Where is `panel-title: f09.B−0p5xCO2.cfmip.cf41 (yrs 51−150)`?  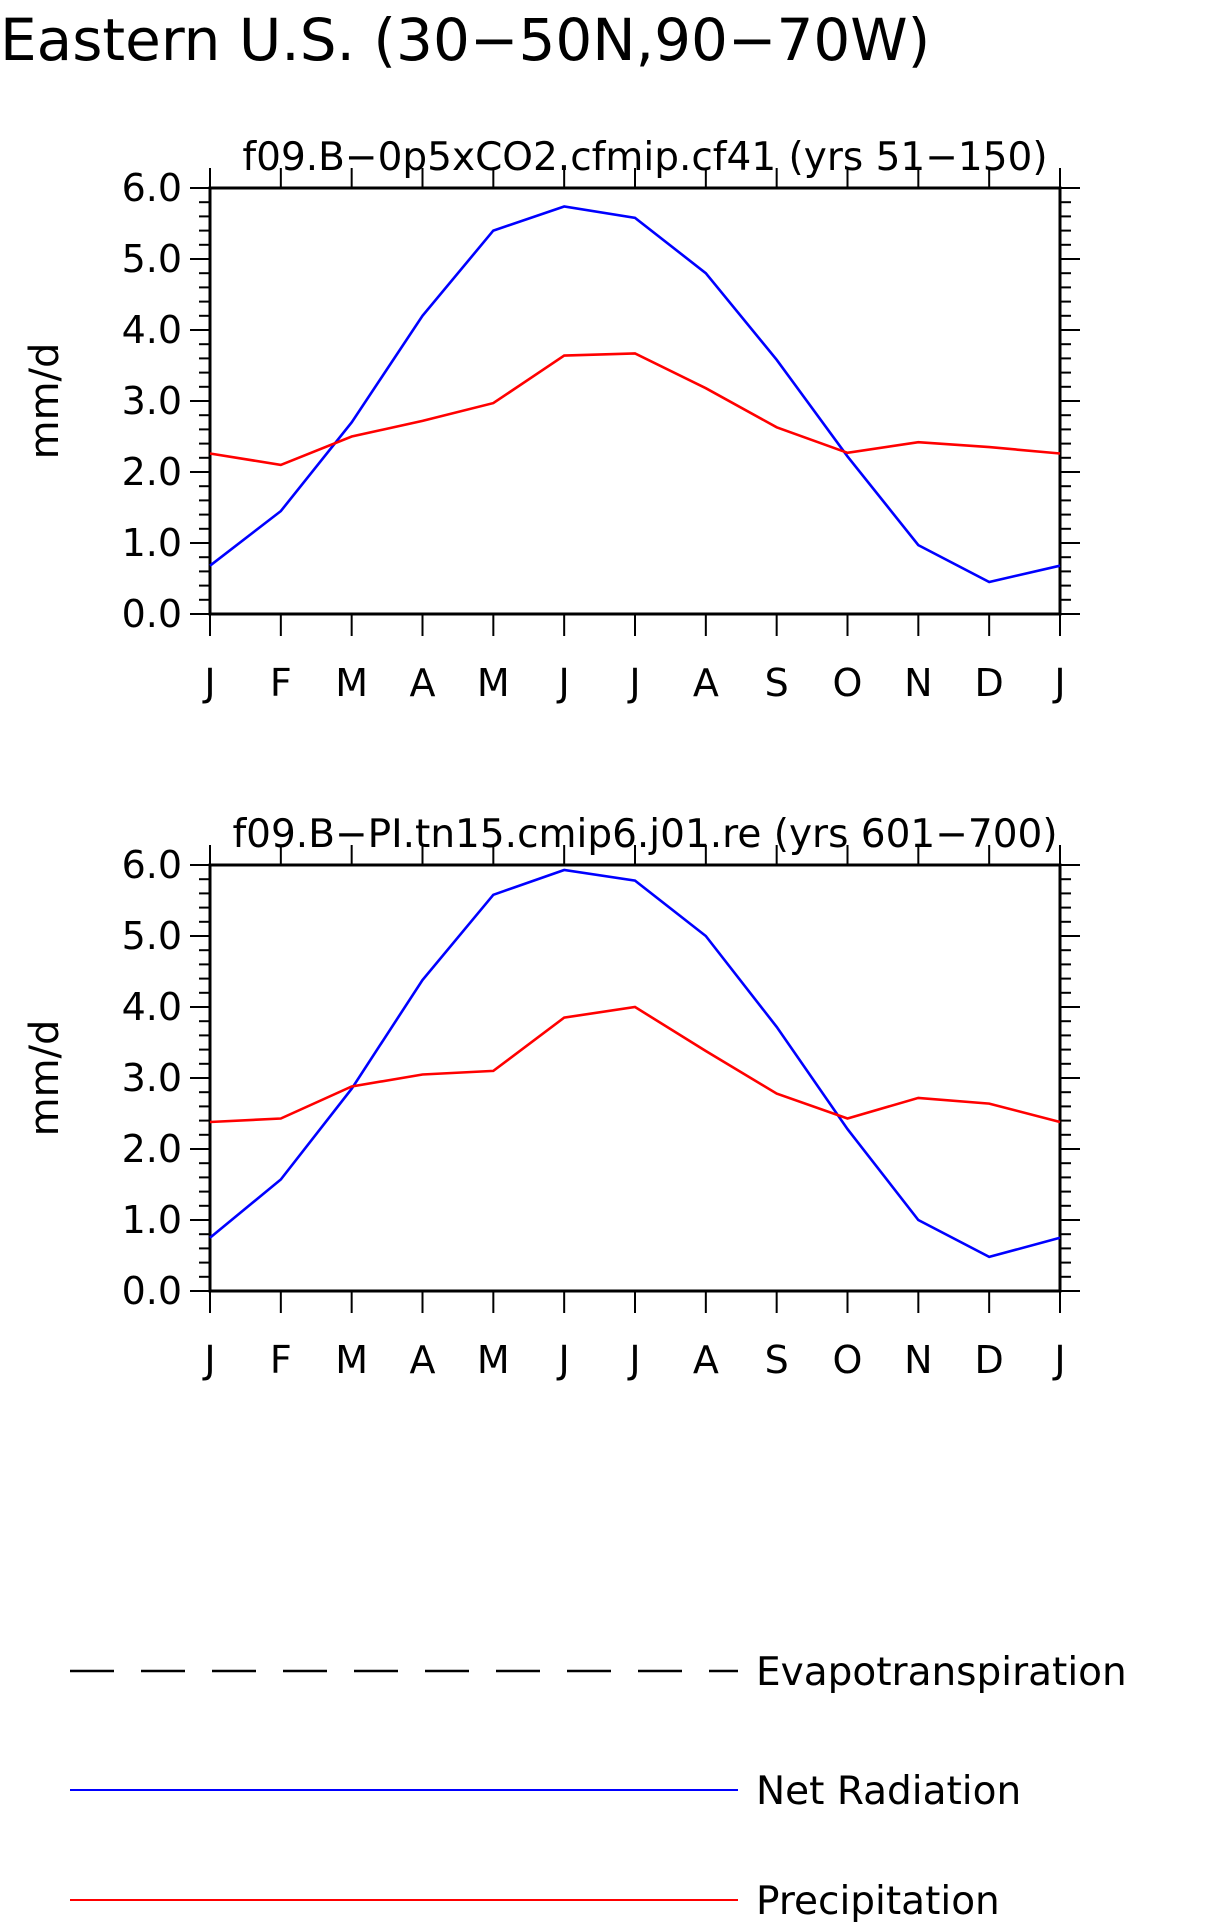
panel-title: f09.B−0p5xCO2.cfmip.cf41 (yrs 51−150) is located at coordinates (644, 157).